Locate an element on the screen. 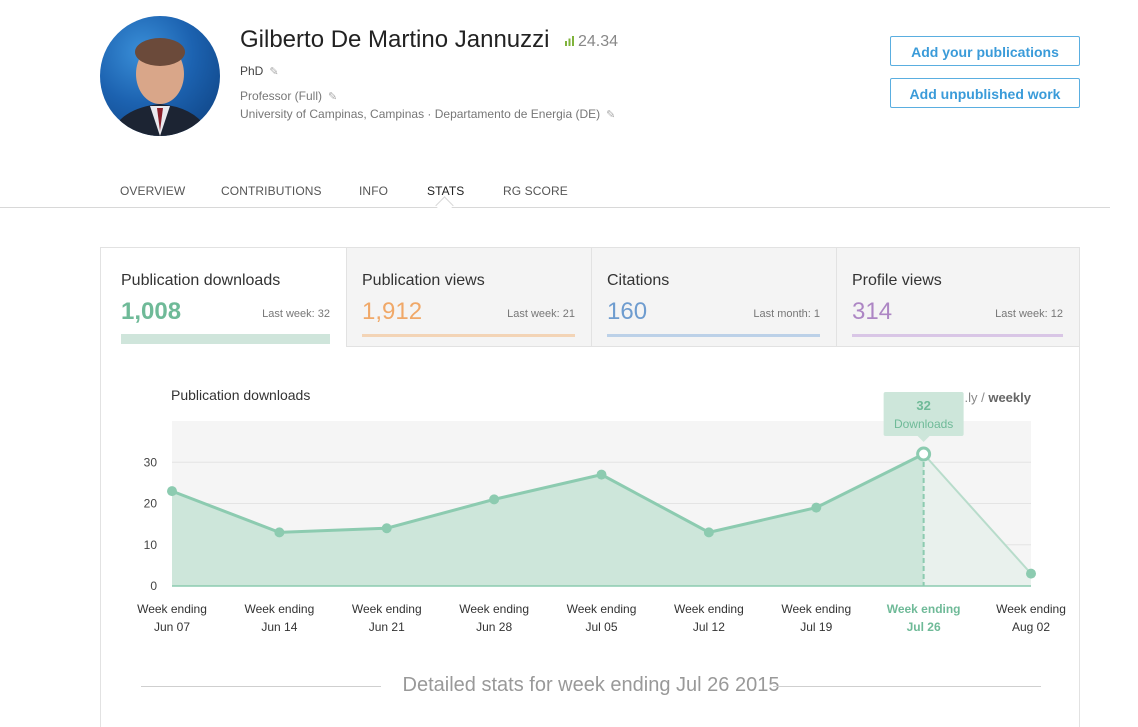 Image resolution: width=1138 pixels, height=727 pixels. x-tick-label-line2: Jul 05 is located at coordinates (601, 627).